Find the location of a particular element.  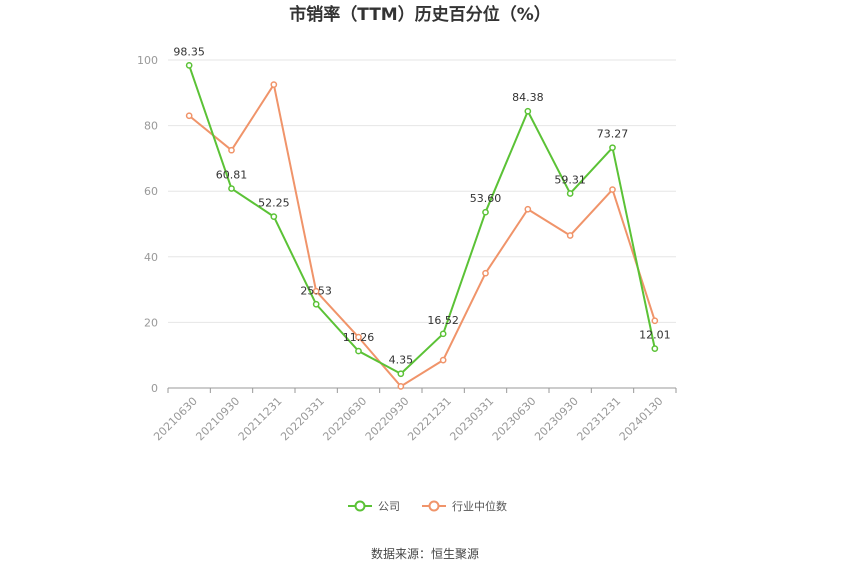

legend-item-industry-median: 行业中位数 is located at coordinates (464, 506).